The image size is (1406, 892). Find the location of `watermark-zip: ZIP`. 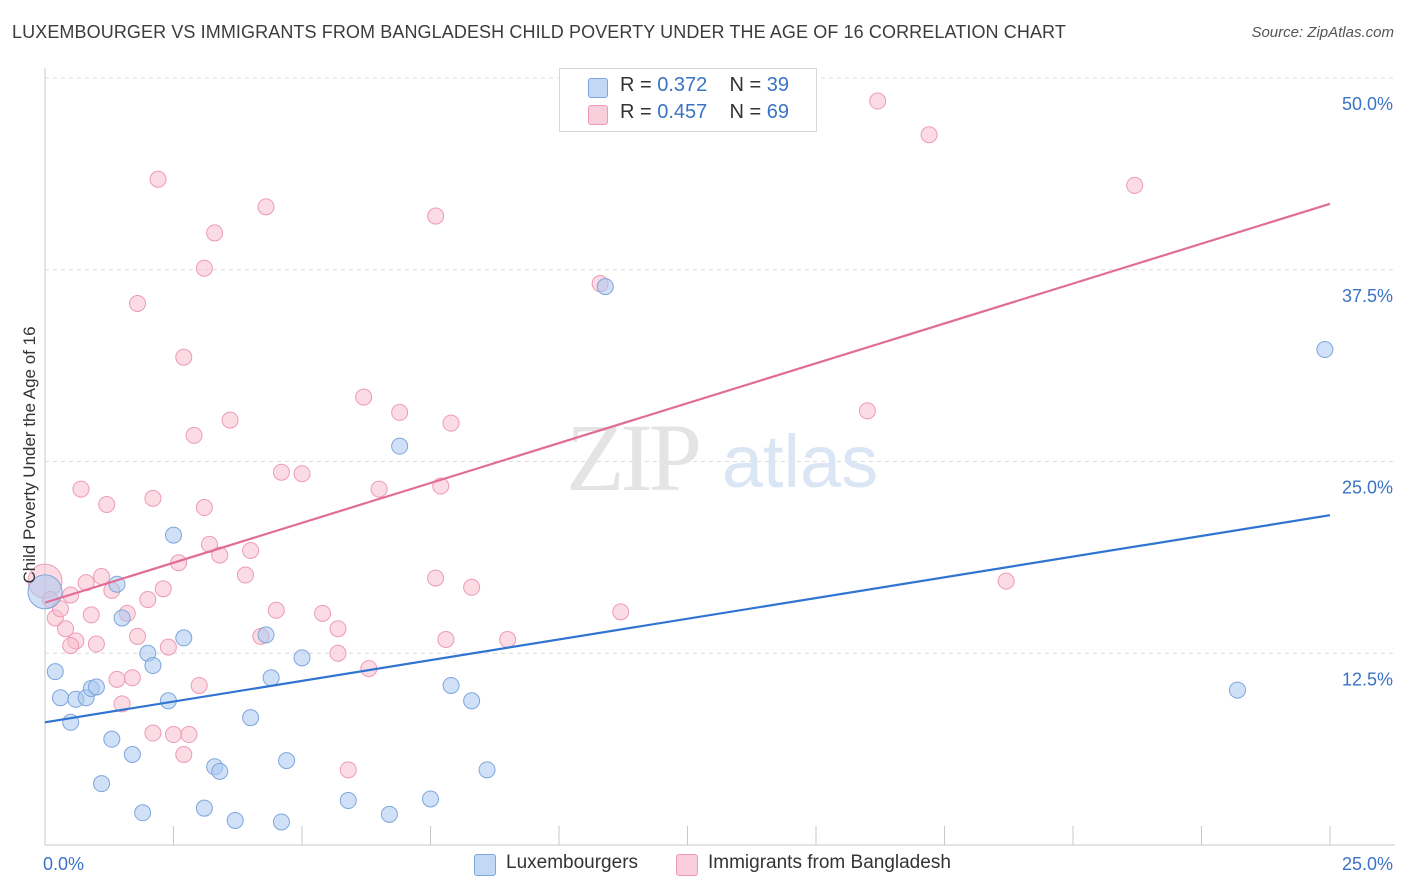

watermark-zip: ZIP is located at coordinates (632, 457).